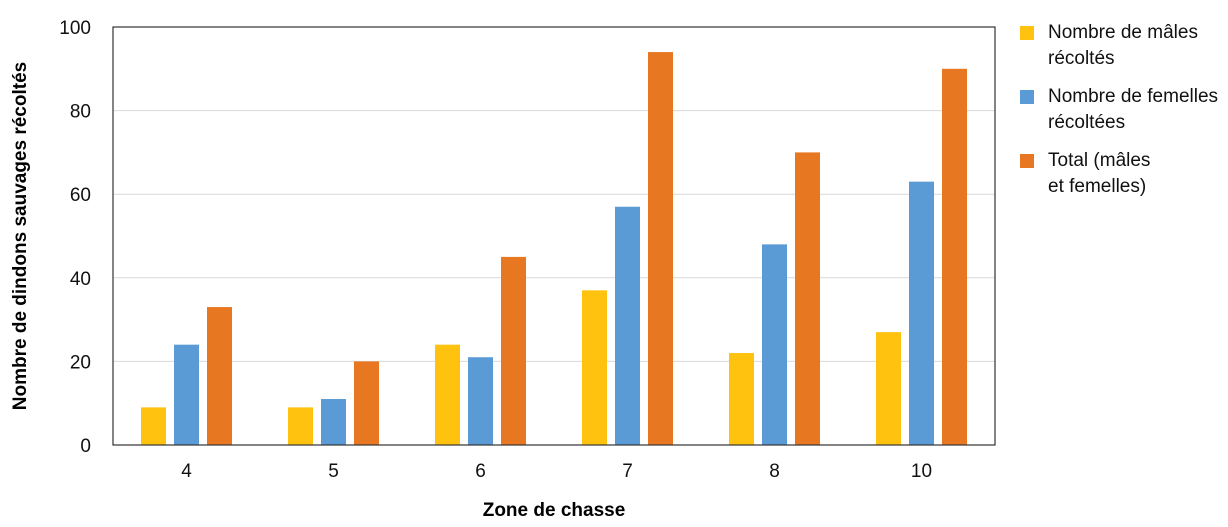  What do you see at coordinates (1097, 186) in the screenshot?
I see `legend-label-line: et femelles)` at bounding box center [1097, 186].